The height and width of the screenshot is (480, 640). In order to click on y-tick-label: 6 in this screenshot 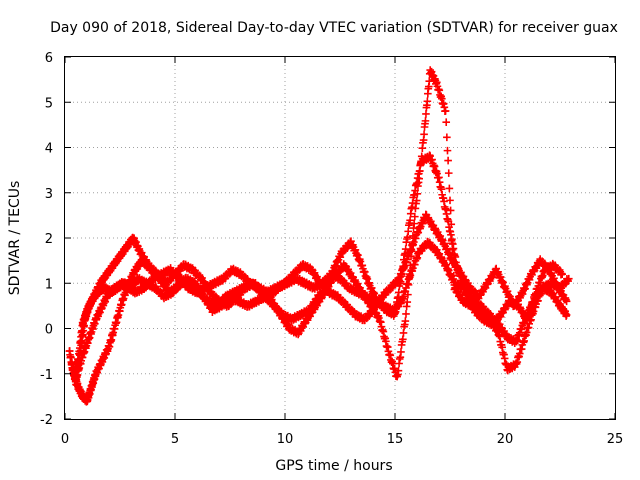, I will do `click(49, 58)`.